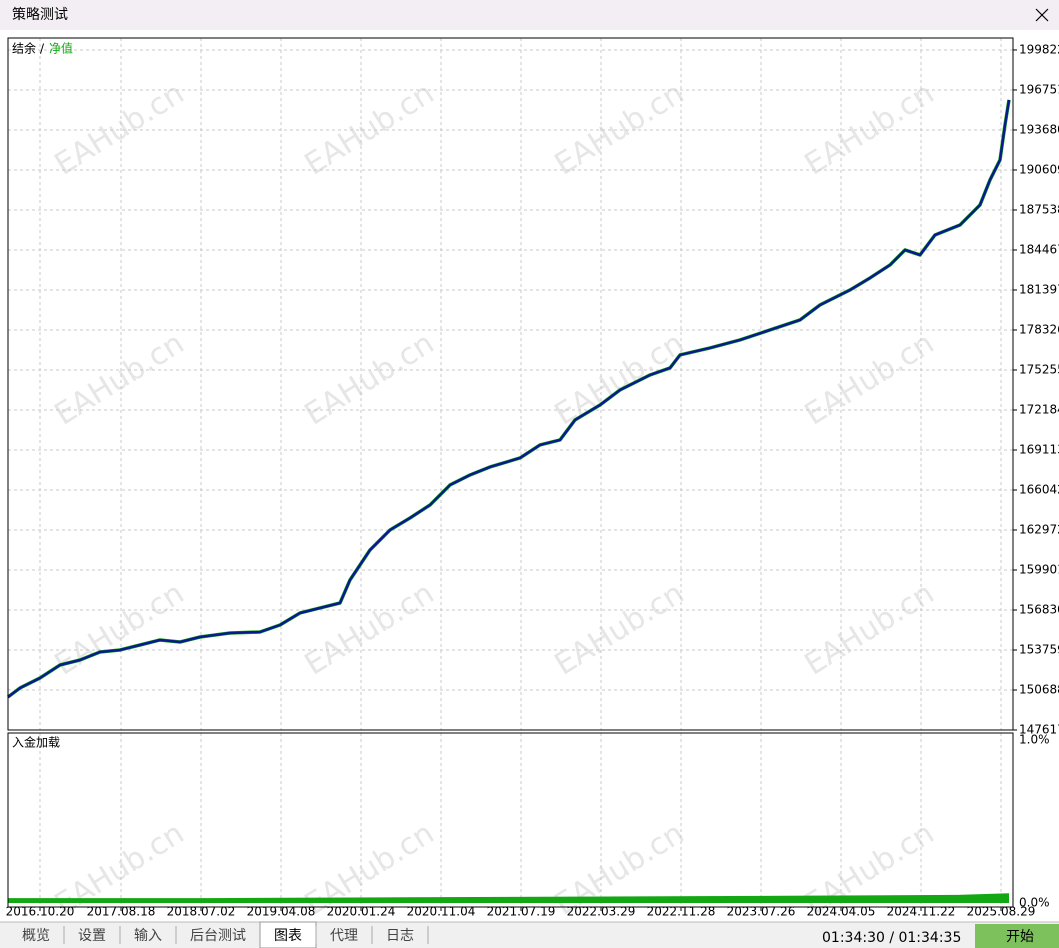 Image resolution: width=1059 pixels, height=948 pixels. What do you see at coordinates (1039, 129) in the screenshot?
I see `y-tick-label: 193680` at bounding box center [1039, 129].